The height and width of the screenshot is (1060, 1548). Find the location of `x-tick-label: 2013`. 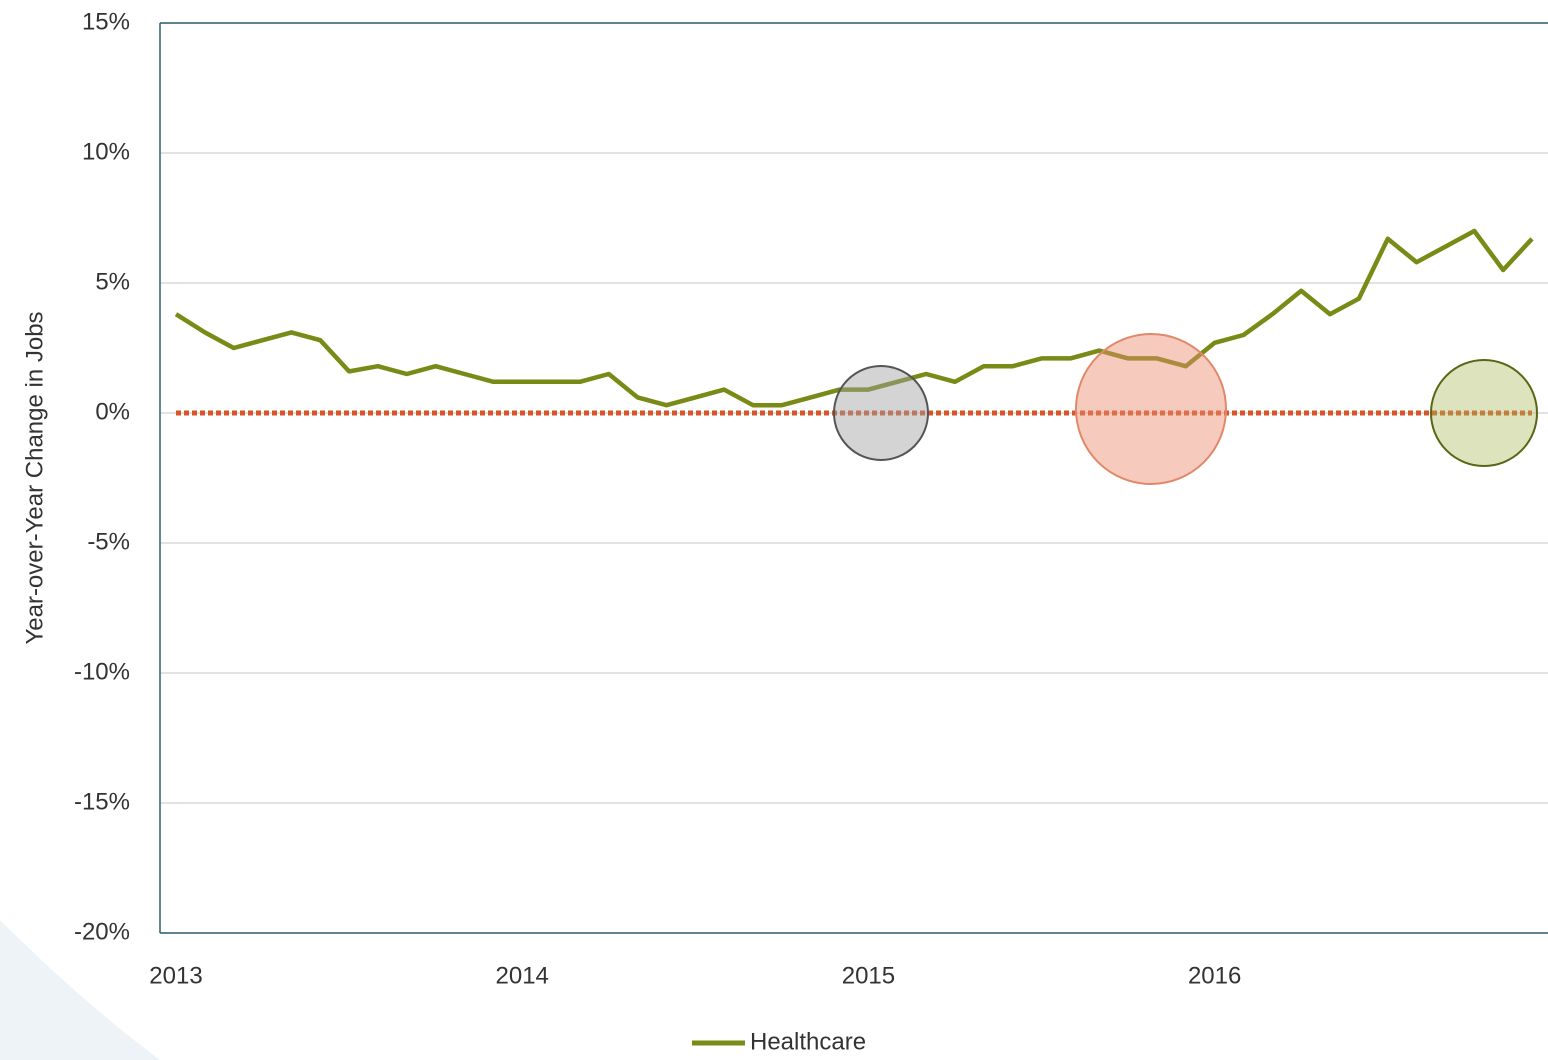

x-tick-label: 2013 is located at coordinates (175, 975).